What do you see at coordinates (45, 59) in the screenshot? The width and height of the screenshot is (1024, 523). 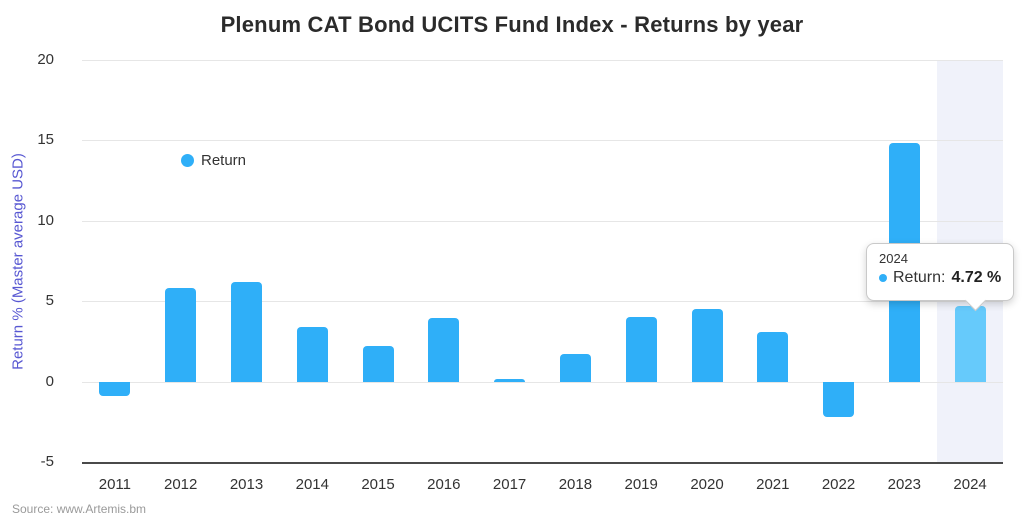 I see `y-tick-label: 20` at bounding box center [45, 59].